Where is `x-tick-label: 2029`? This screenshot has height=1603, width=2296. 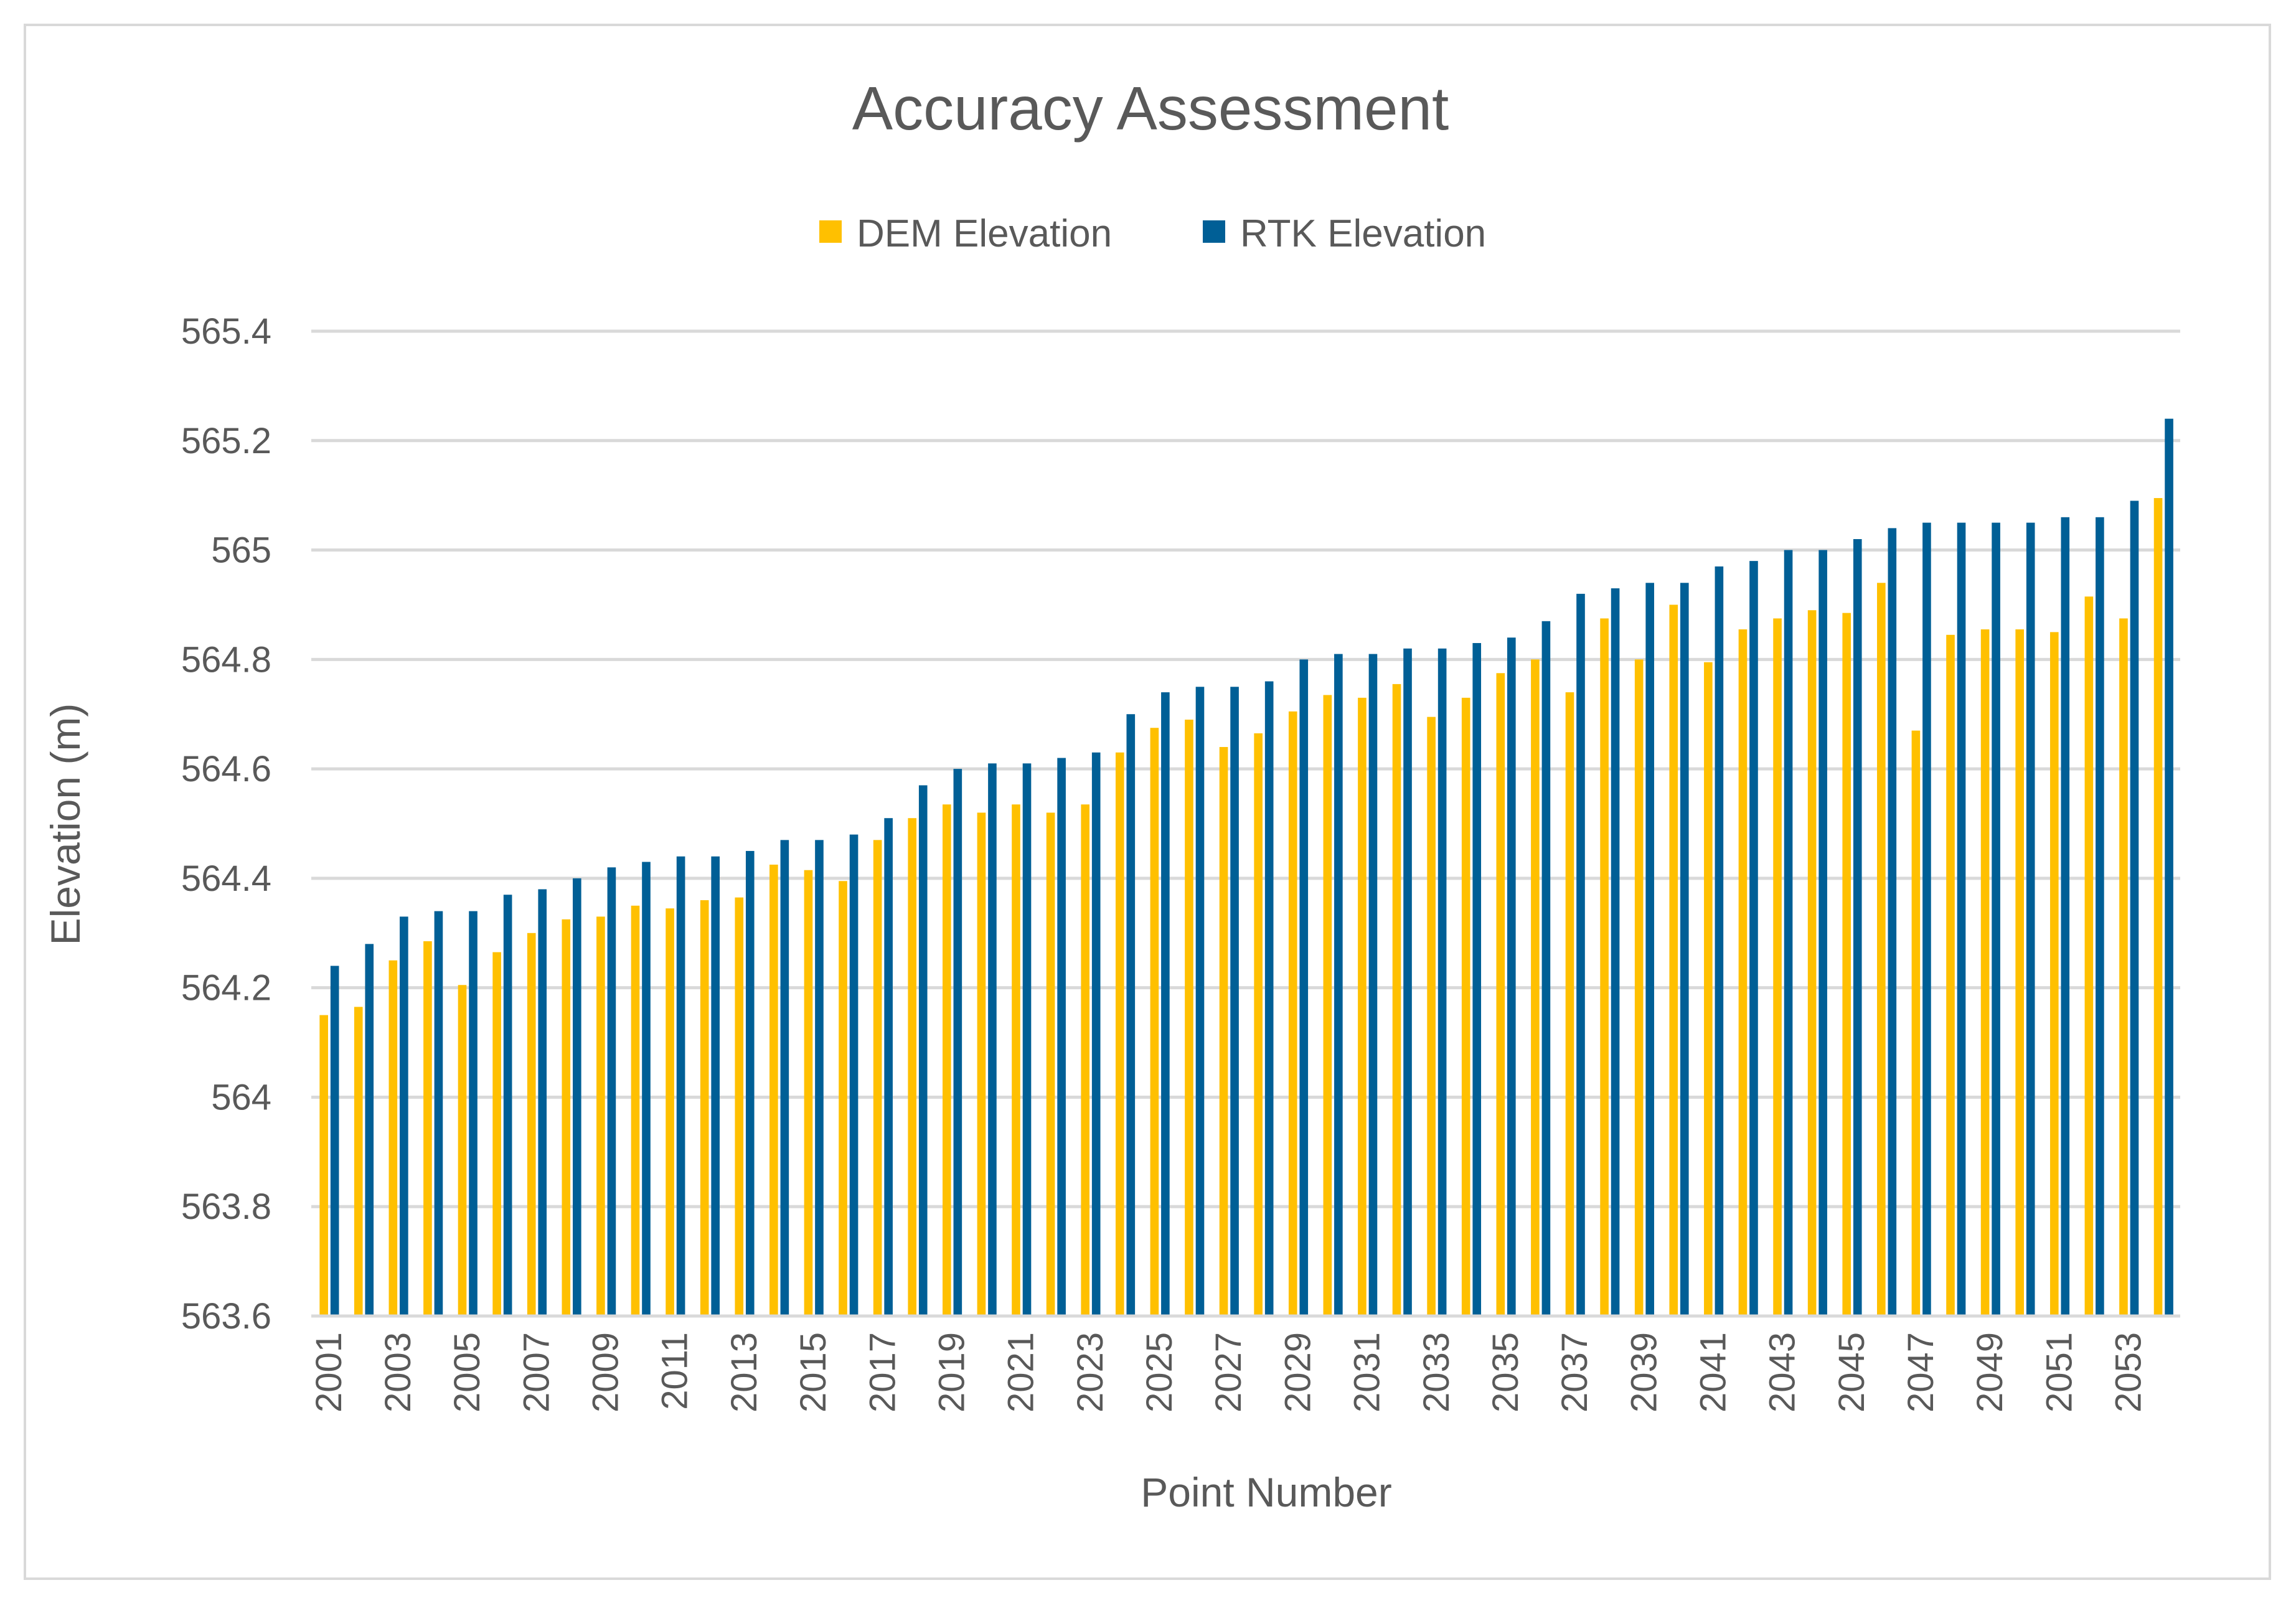
x-tick-label: 2029 is located at coordinates (1297, 1373).